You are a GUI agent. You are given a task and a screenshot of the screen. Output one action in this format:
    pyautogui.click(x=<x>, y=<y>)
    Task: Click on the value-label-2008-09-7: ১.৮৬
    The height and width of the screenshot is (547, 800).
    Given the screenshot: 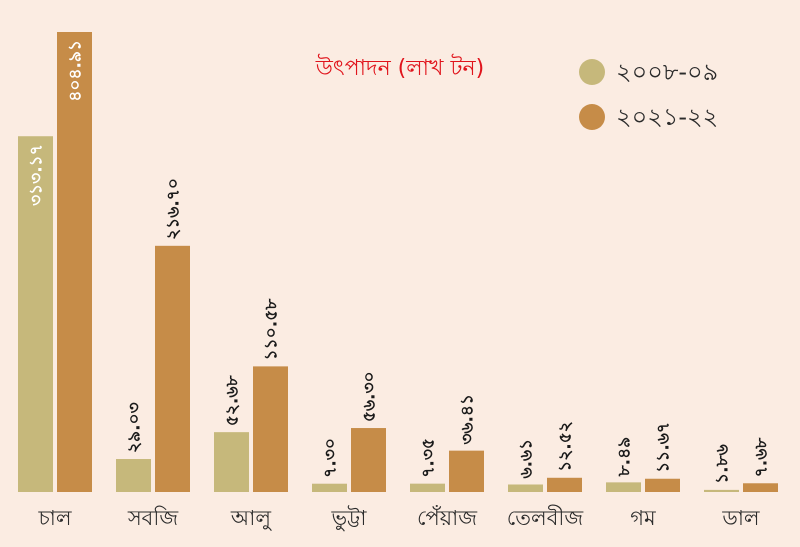 What is the action you would take?
    pyautogui.click(x=723, y=464)
    